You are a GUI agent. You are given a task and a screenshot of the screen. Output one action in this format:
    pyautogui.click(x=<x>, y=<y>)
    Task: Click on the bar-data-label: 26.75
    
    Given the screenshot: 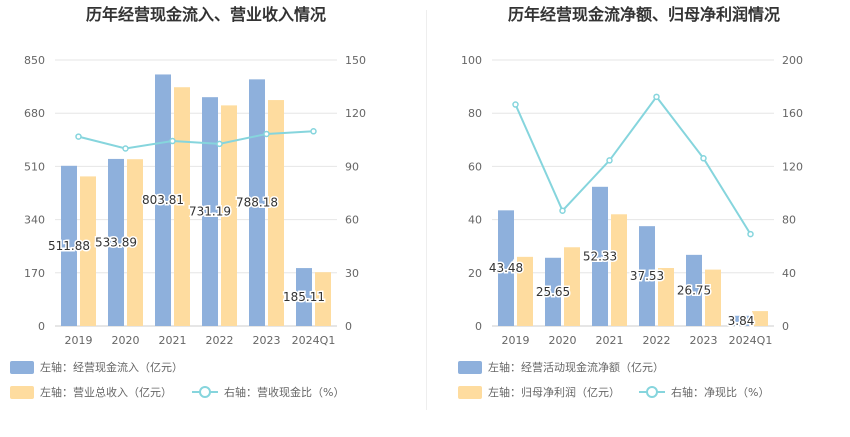 What is the action you would take?
    pyautogui.click(x=694, y=290)
    